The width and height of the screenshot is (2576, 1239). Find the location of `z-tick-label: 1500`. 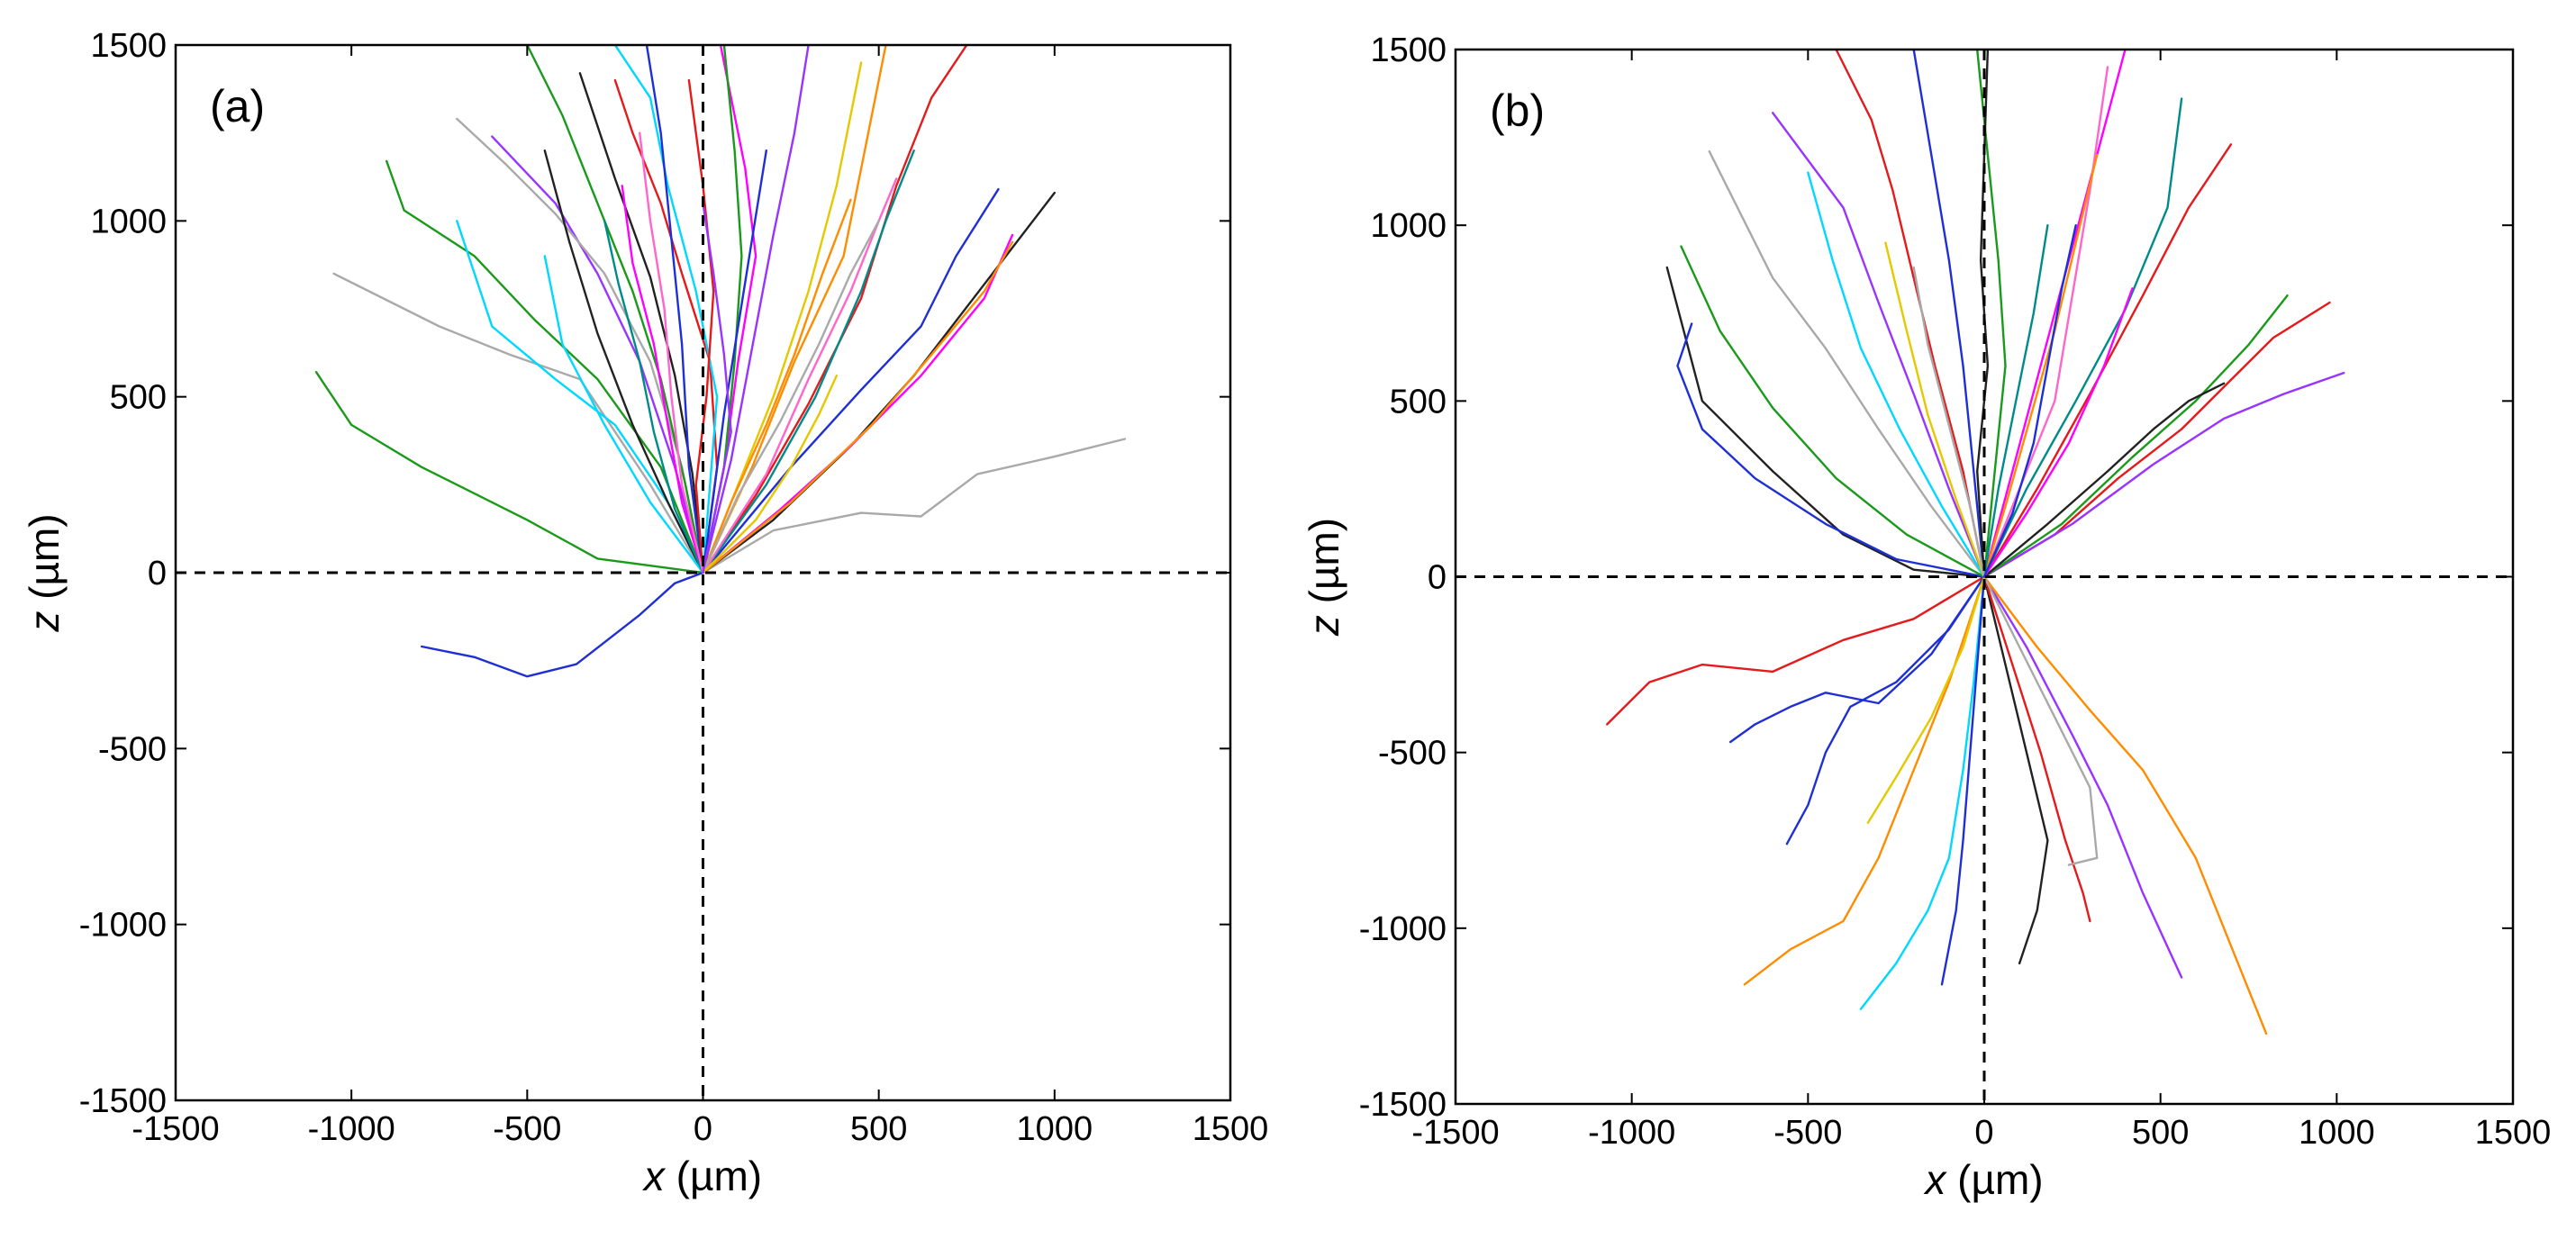

z-tick-label: 1500 is located at coordinates (1408, 50).